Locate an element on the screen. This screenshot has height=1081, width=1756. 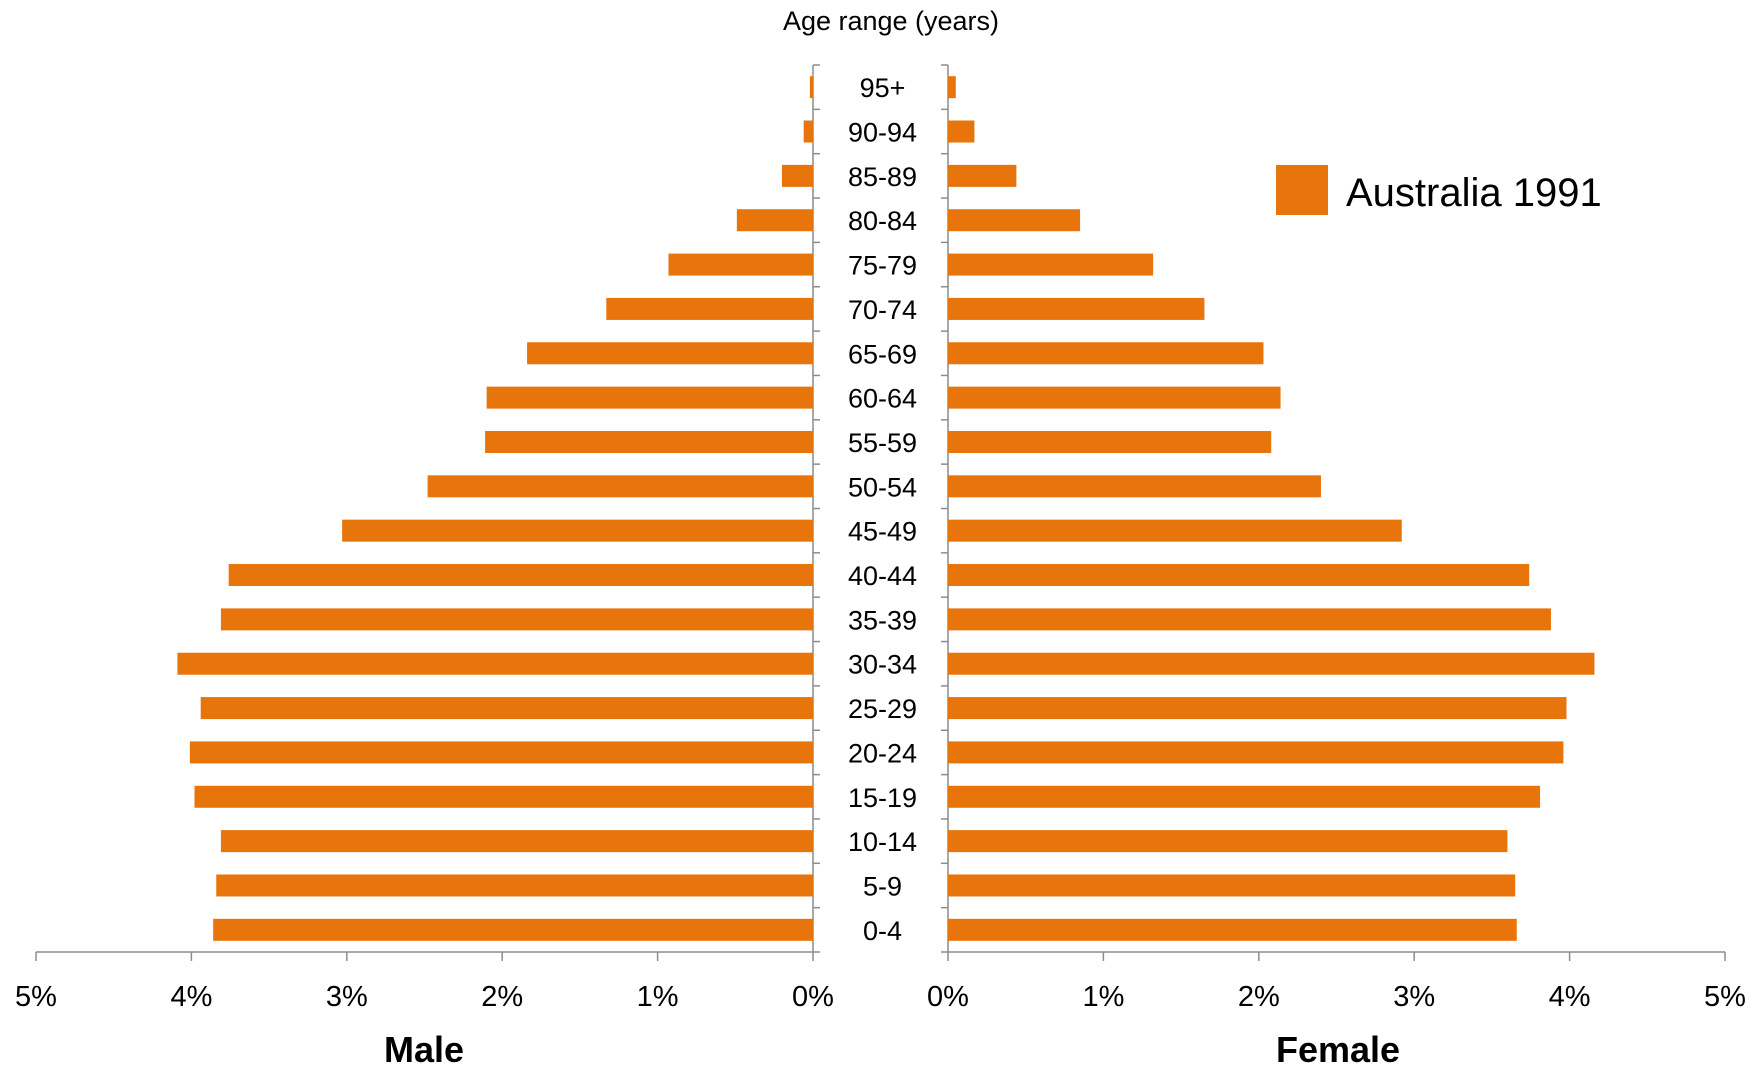
age-label: 0-4 is located at coordinates (882, 931).